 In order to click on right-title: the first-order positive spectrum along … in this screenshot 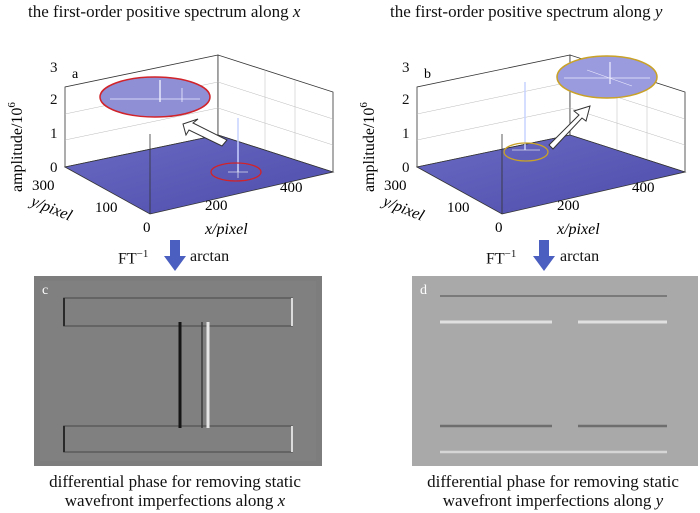, I will do `click(526, 11)`.